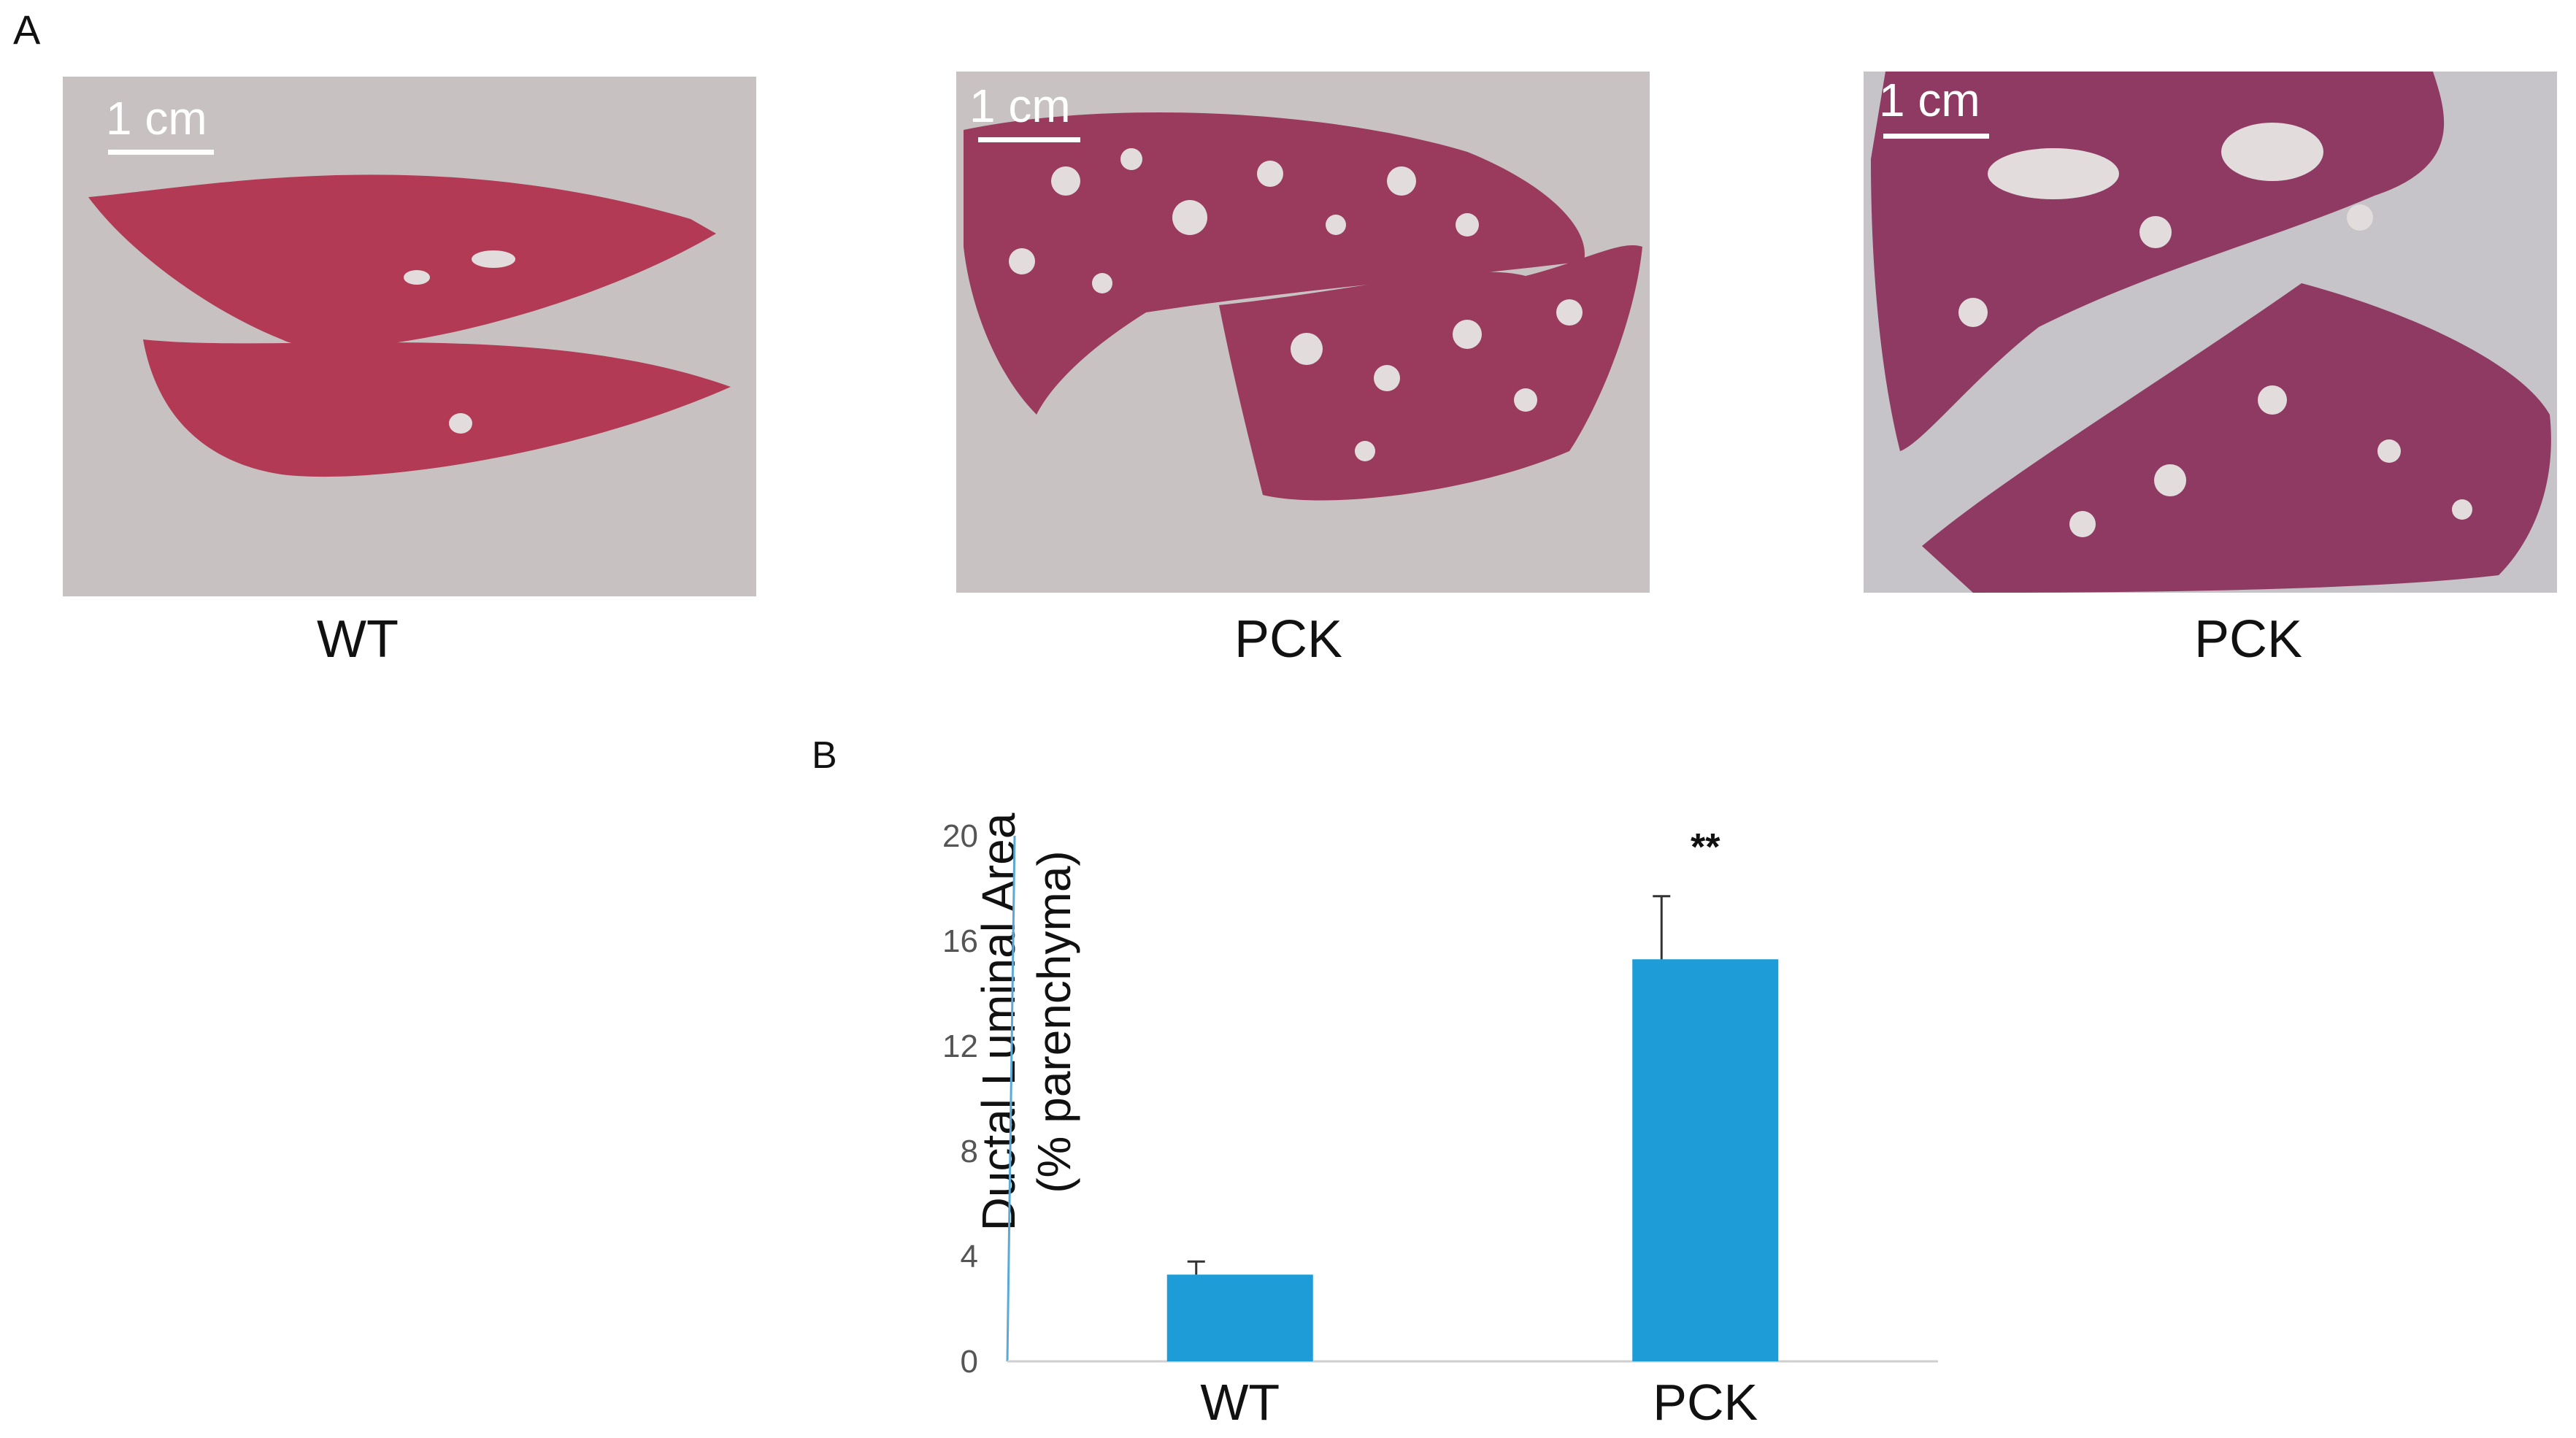  What do you see at coordinates (1020, 106) in the screenshot?
I see `scale-label-2: 1 cm` at bounding box center [1020, 106].